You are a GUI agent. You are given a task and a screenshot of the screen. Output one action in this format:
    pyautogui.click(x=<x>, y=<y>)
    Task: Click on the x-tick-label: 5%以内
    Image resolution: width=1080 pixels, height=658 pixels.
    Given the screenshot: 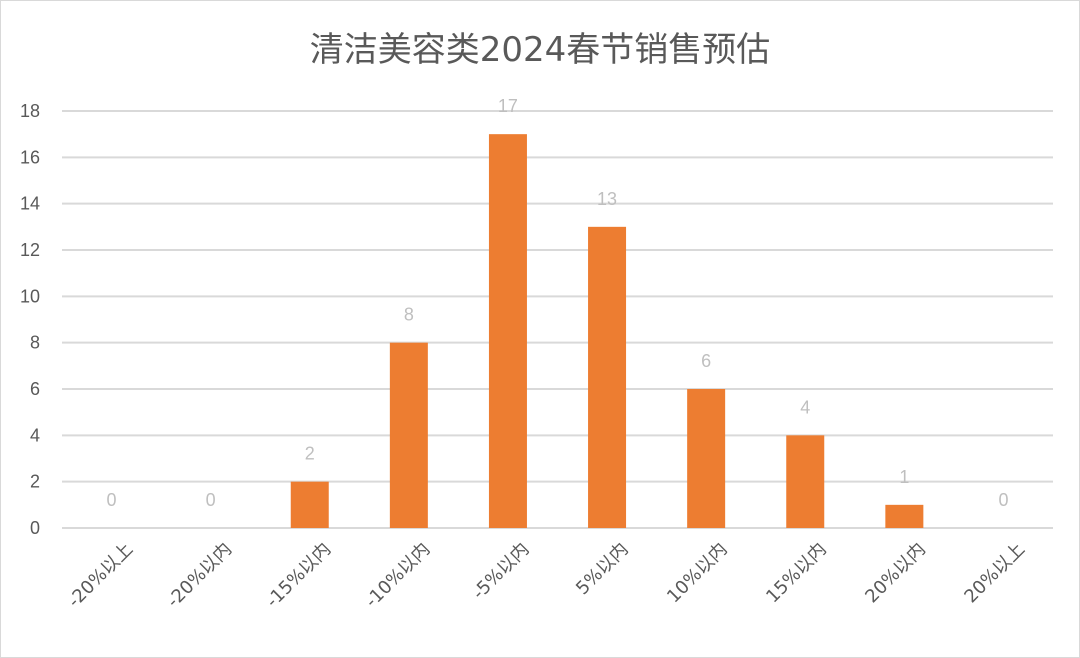 What is the action you would take?
    pyautogui.click(x=602, y=569)
    